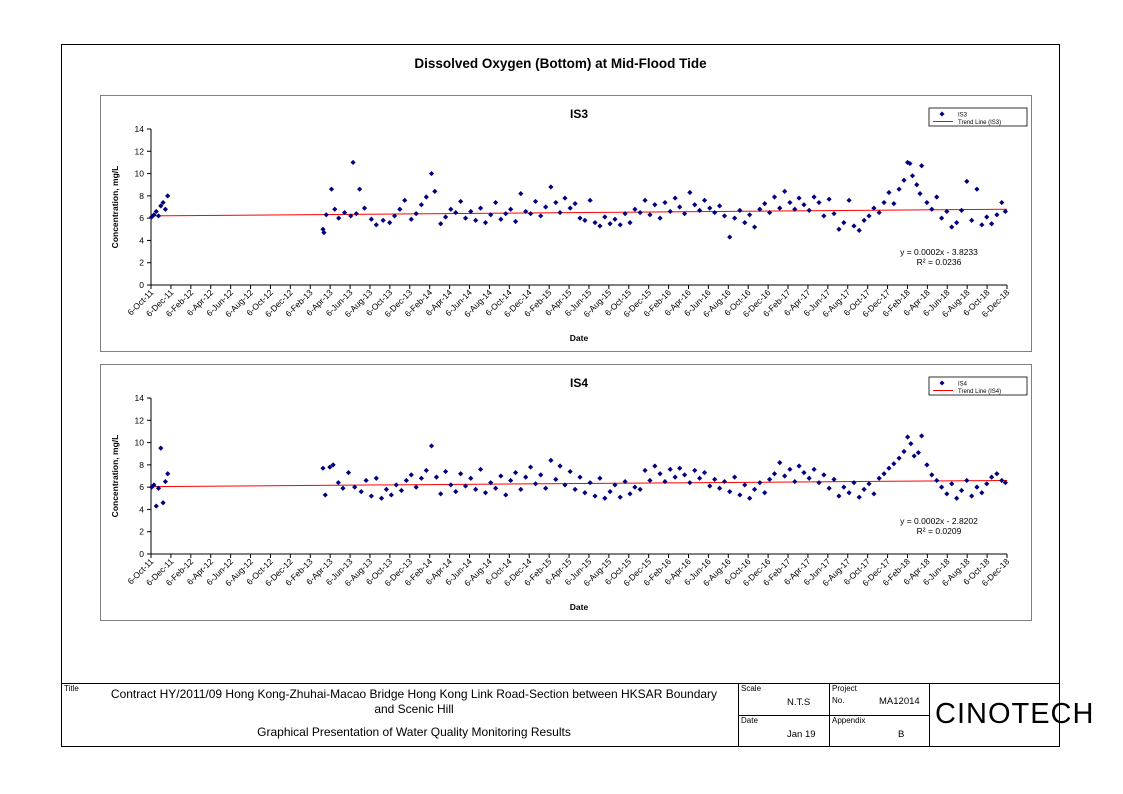 The image size is (1123, 794). I want to click on chart0-y-tick-label: 0, so click(141, 285).